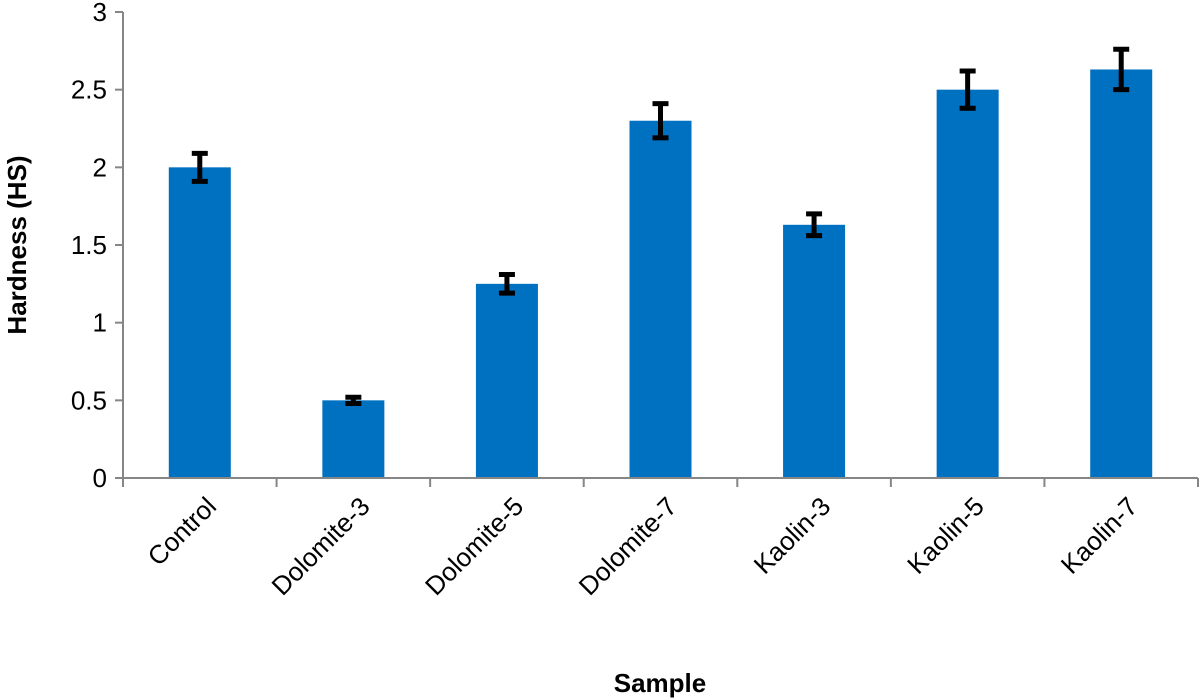 Image resolution: width=1200 pixels, height=699 pixels. What do you see at coordinates (100, 323) in the screenshot?
I see `y-tick-label: 1` at bounding box center [100, 323].